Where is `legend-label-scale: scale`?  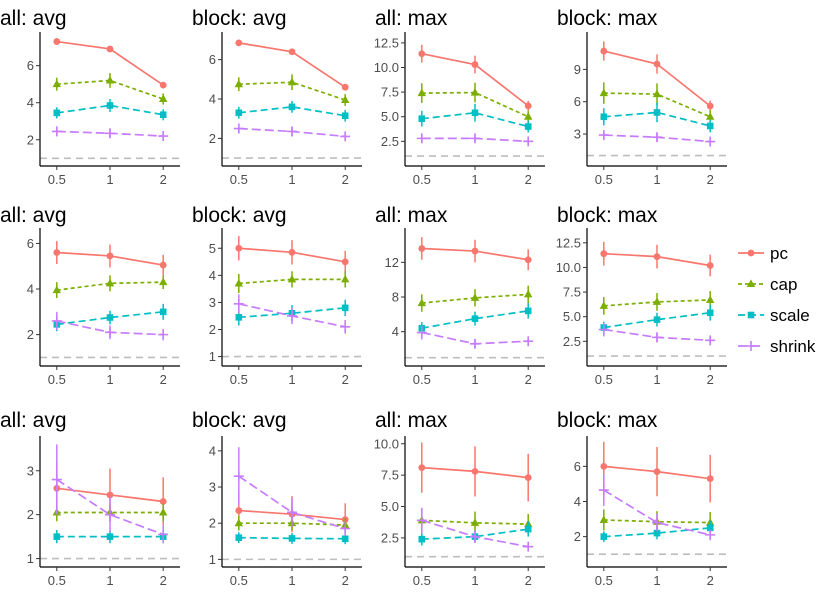
legend-label-scale: scale is located at coordinates (790, 315).